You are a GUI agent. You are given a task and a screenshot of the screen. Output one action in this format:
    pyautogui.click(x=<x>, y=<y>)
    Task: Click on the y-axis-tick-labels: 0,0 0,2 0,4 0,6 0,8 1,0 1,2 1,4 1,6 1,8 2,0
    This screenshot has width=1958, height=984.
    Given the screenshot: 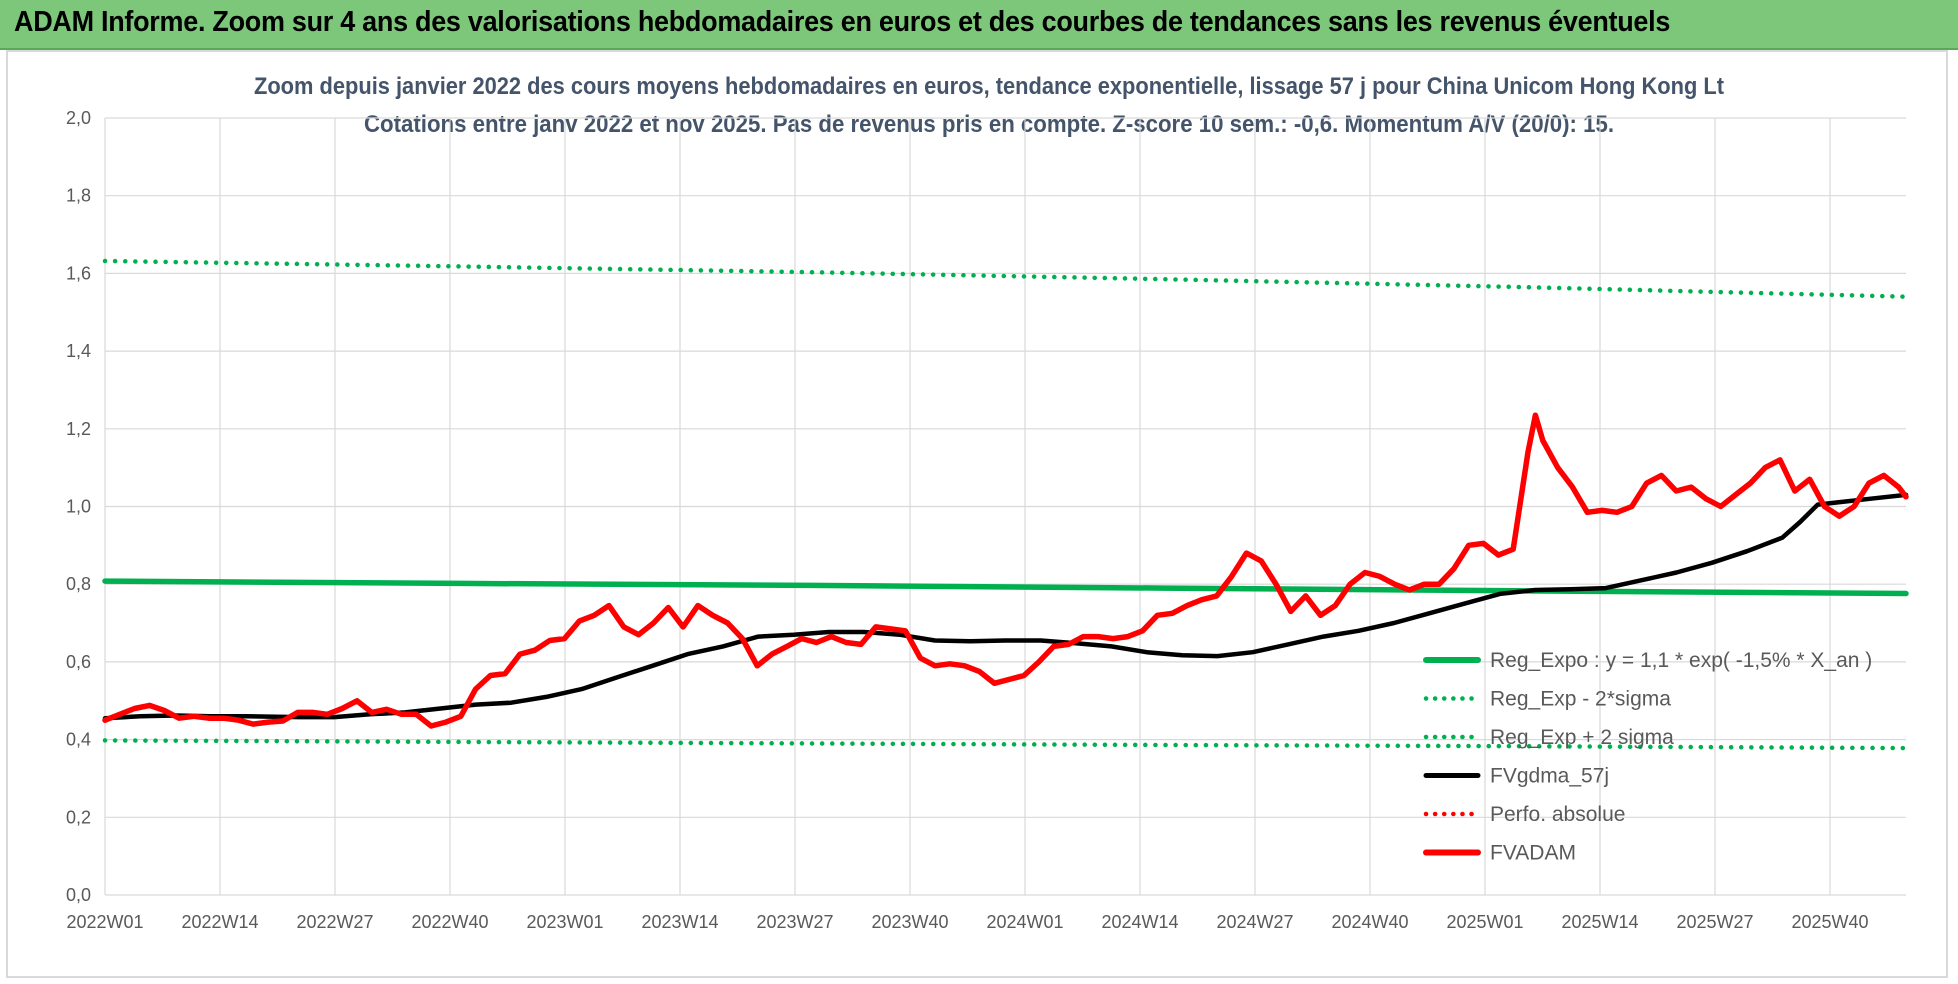 What is the action you would take?
    pyautogui.click(x=78, y=506)
    